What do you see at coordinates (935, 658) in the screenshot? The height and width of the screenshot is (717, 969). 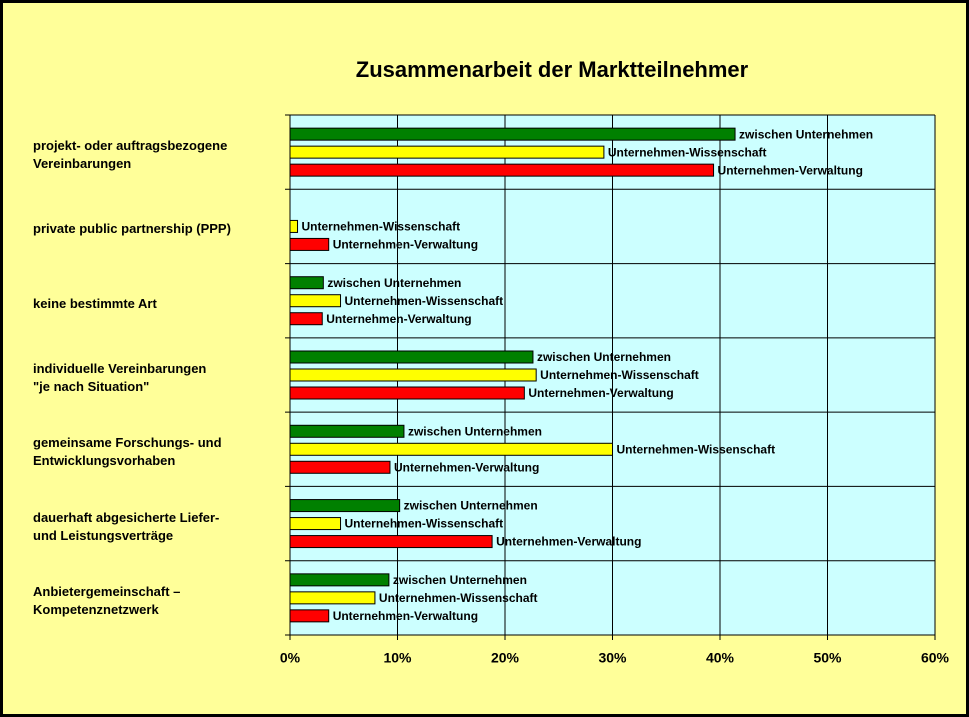 I see `x-tick-label: 60%` at bounding box center [935, 658].